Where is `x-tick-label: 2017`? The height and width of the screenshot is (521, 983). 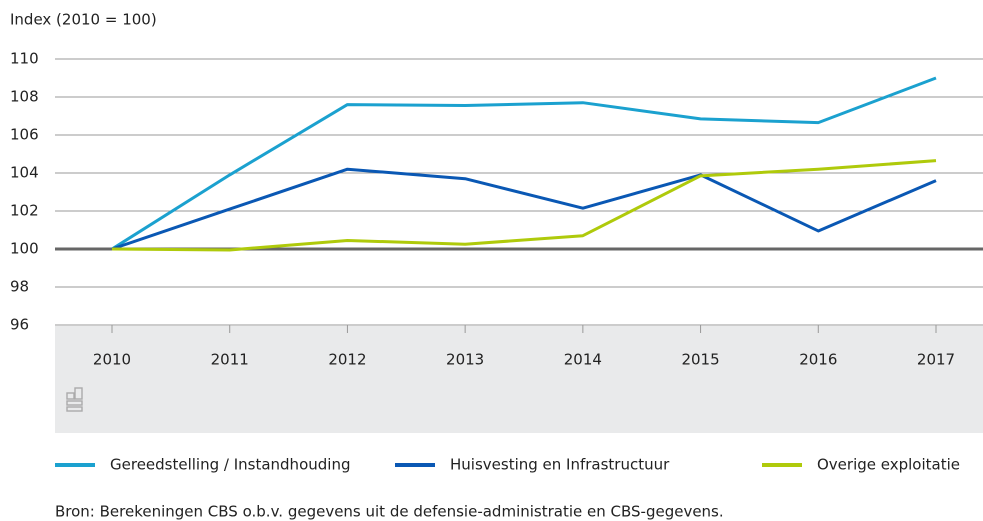 x-tick-label: 2017 is located at coordinates (936, 360).